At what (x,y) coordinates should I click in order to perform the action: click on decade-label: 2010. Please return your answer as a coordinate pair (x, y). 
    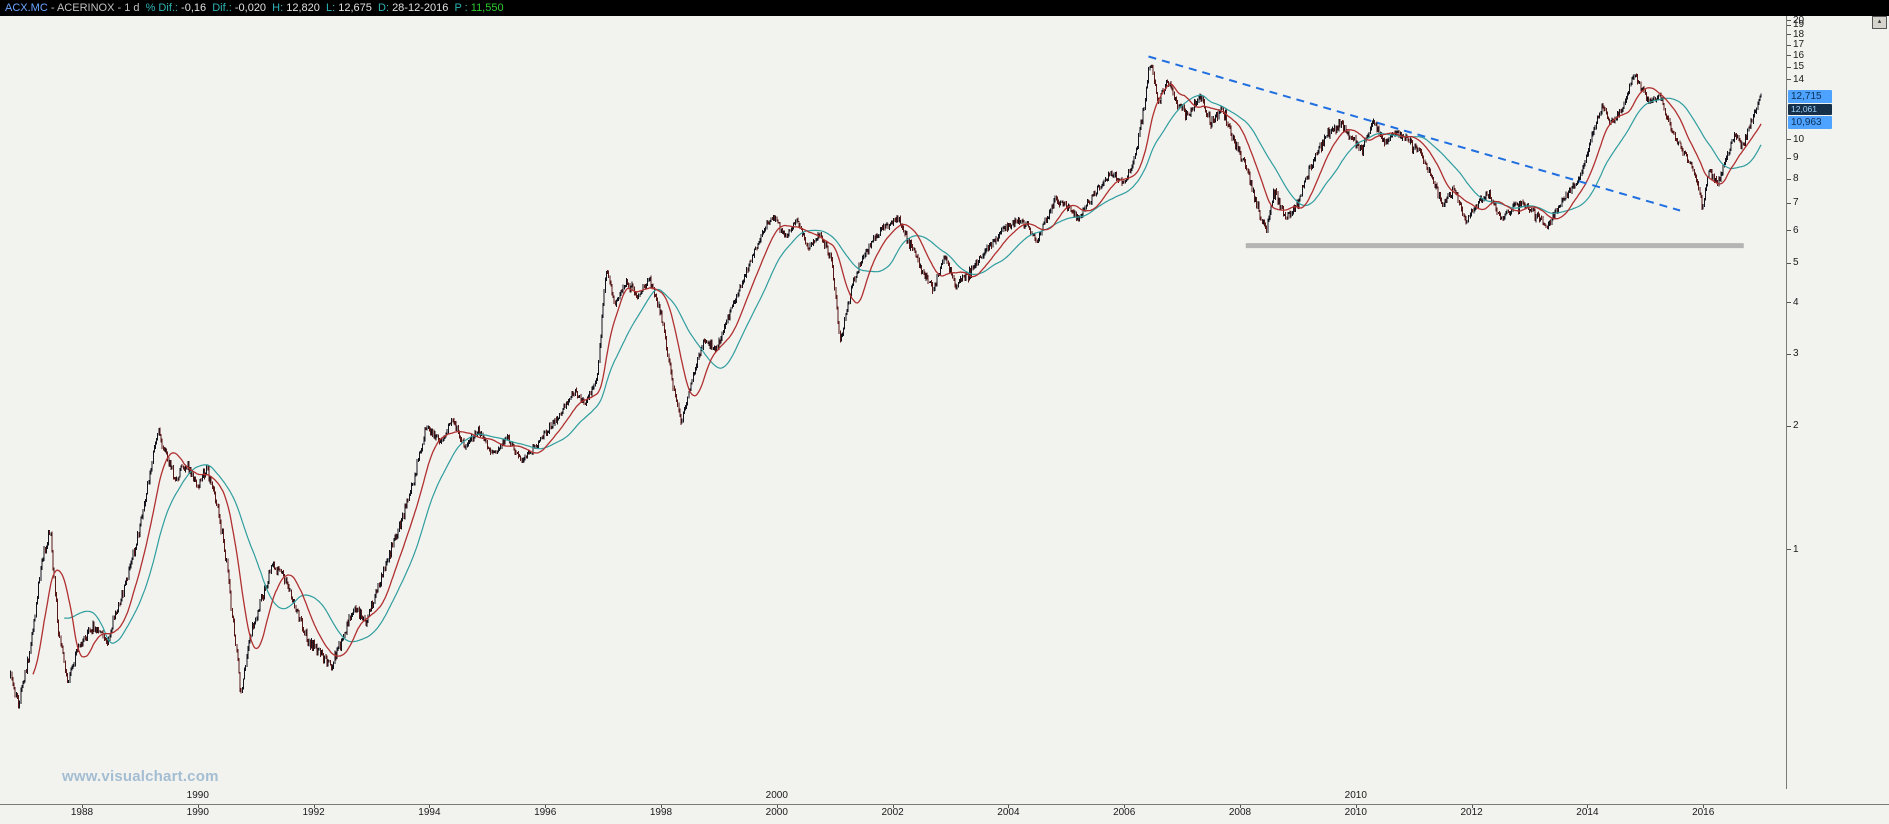
    Looking at the image, I should click on (1355, 795).